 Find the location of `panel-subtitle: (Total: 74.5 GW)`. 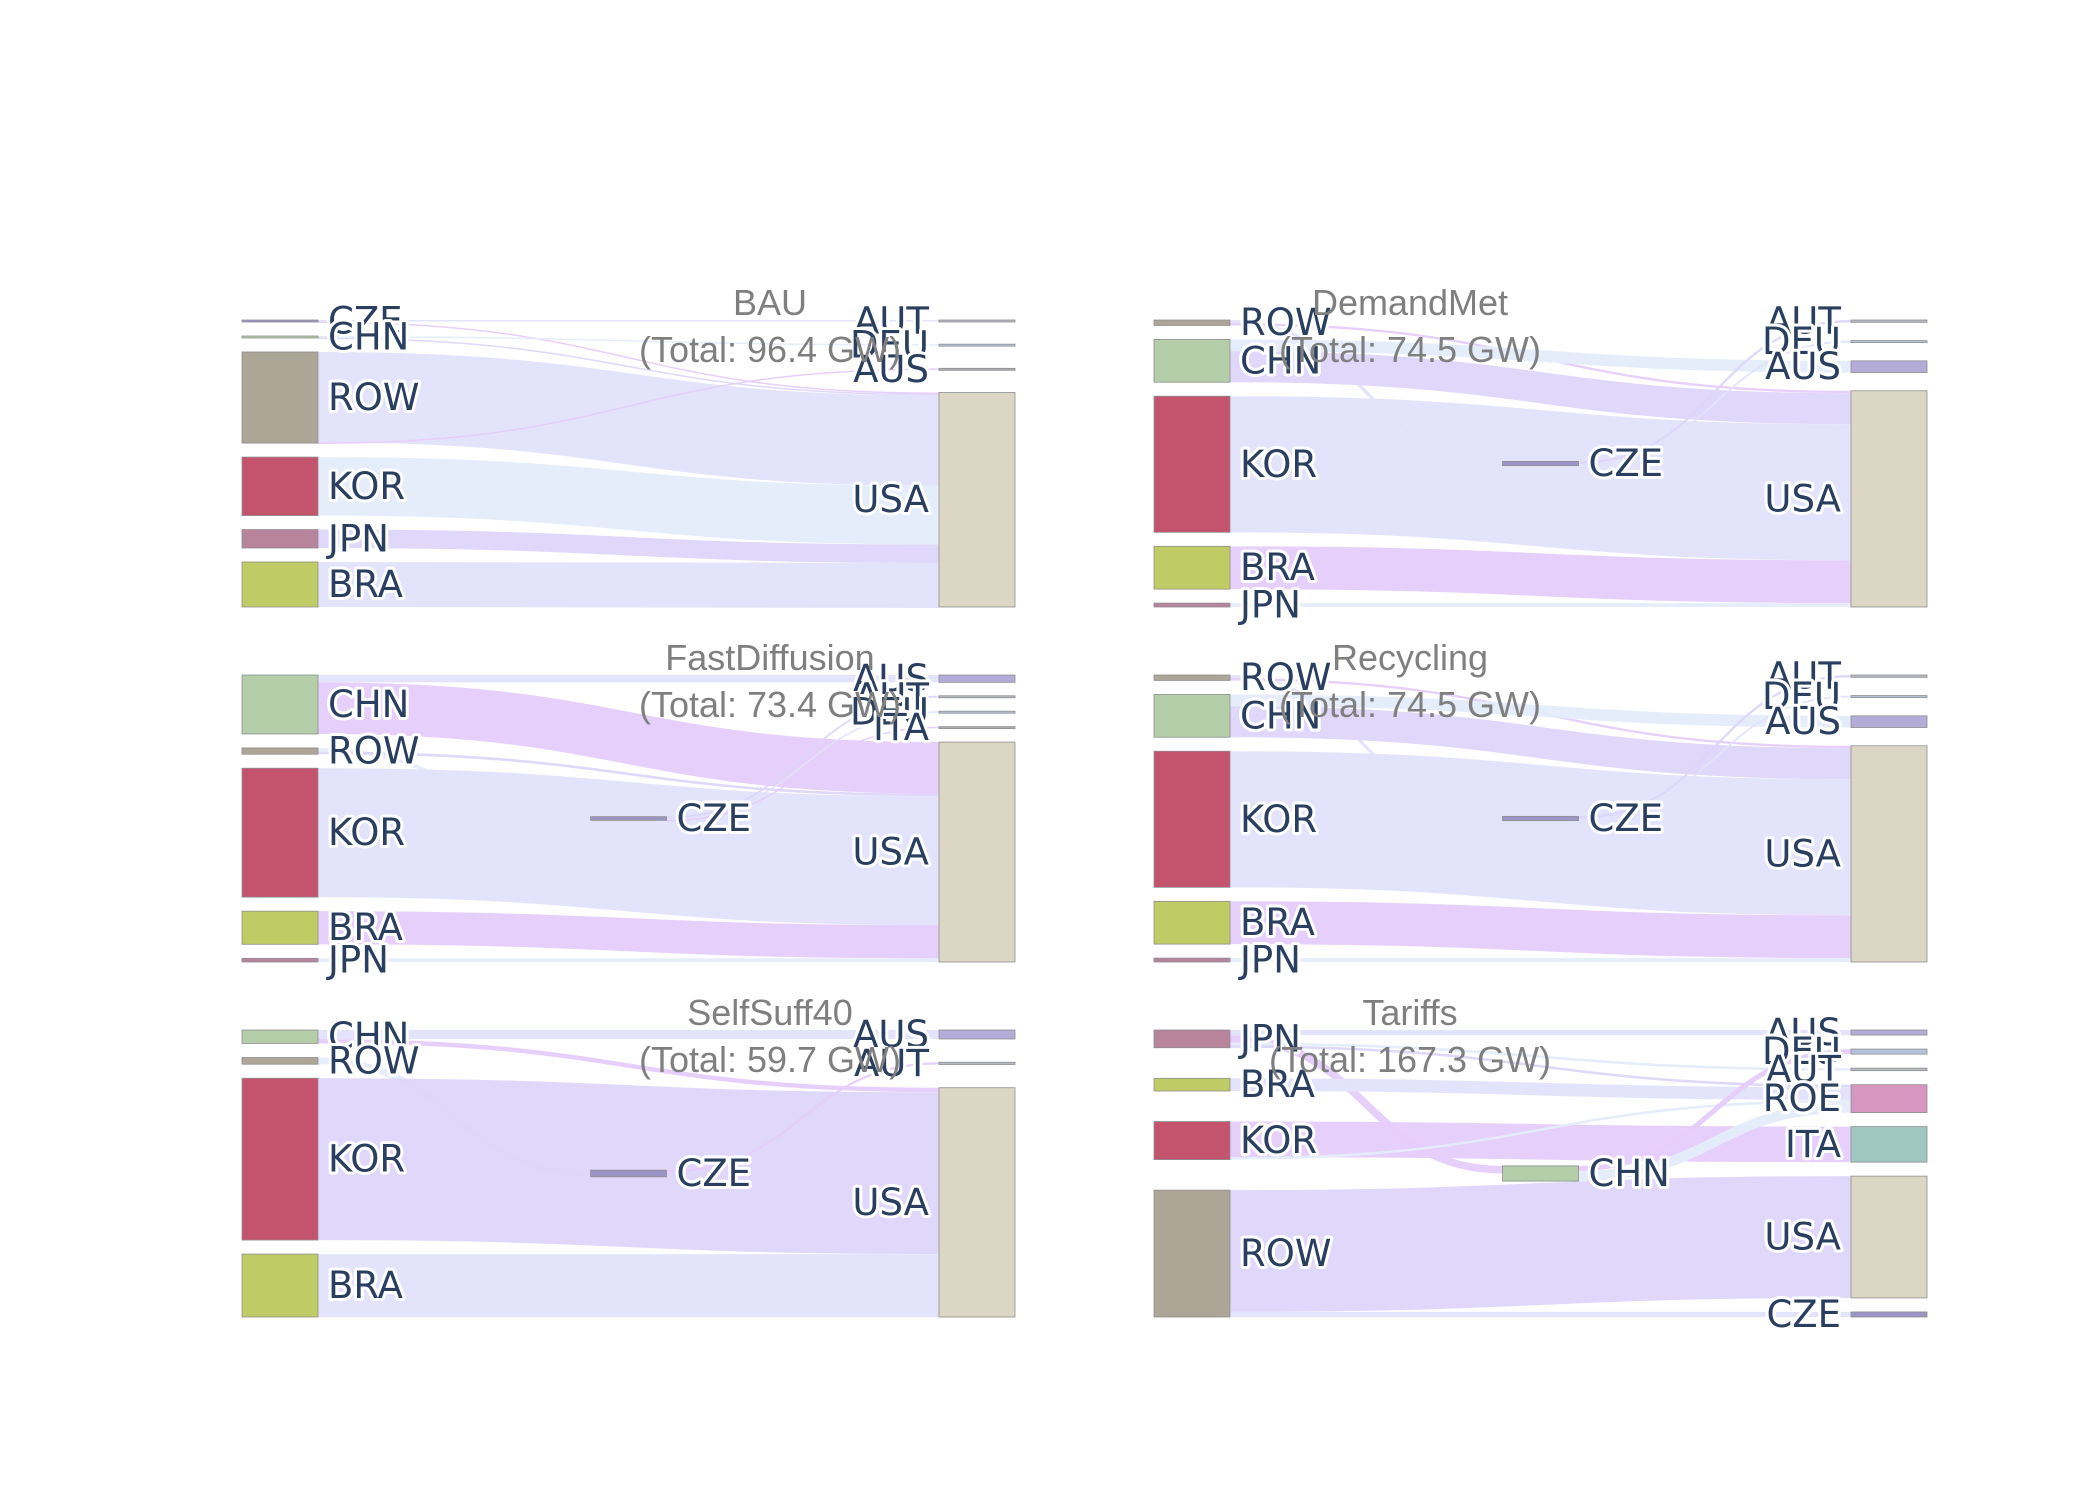

panel-subtitle: (Total: 74.5 GW) is located at coordinates (1410, 704).